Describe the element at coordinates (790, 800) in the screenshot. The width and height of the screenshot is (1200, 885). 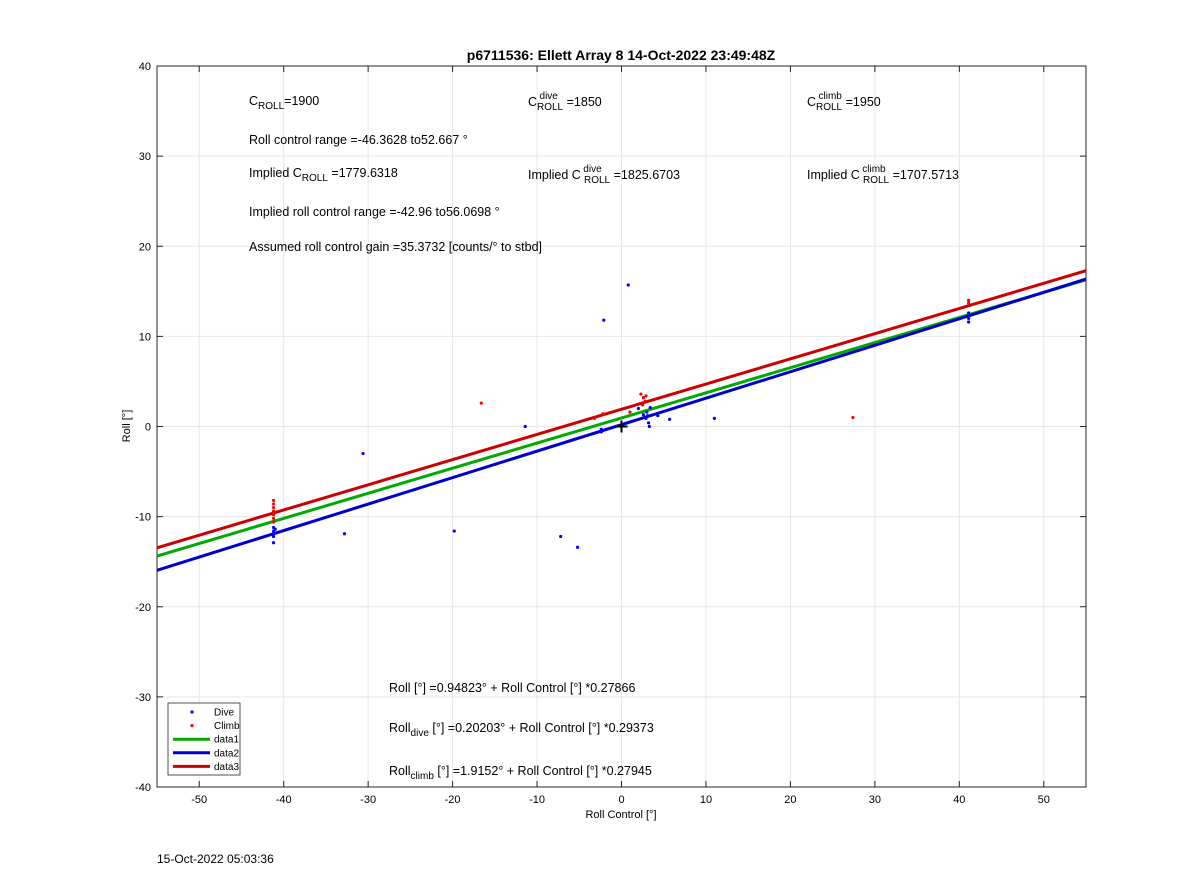
I see `x-tick-label: 20` at that location.